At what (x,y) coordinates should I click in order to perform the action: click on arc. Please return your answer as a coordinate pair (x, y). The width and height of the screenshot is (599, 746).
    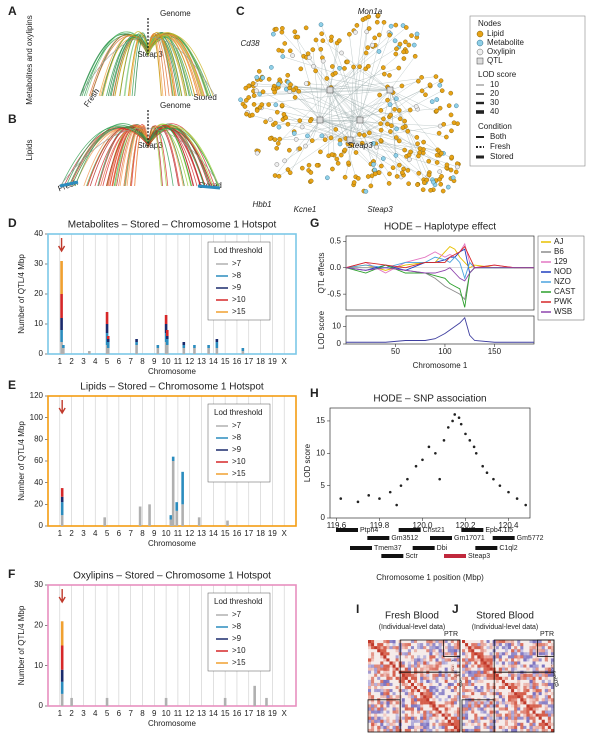
    Looking at the image, I should click on (123, 66).